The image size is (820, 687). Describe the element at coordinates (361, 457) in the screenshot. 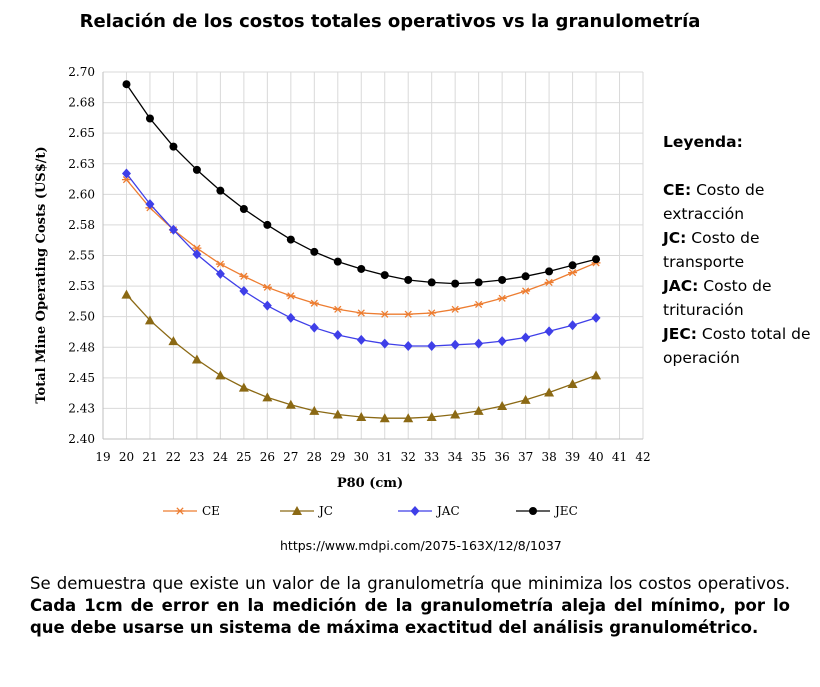

I see `x-tick-label: 30` at that location.